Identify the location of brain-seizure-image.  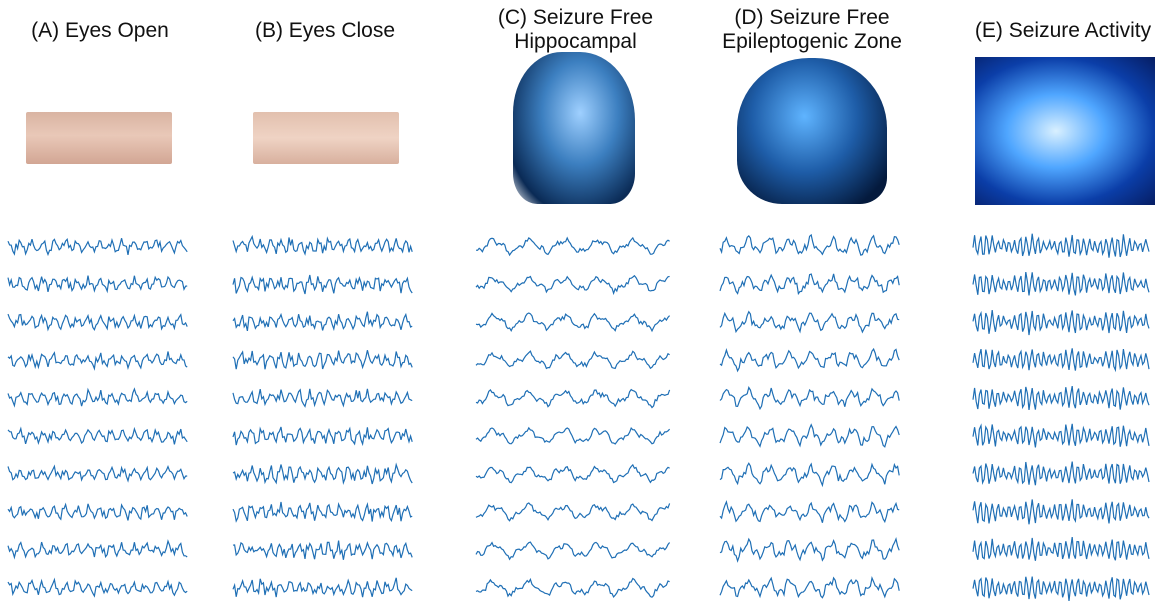
(1065, 131).